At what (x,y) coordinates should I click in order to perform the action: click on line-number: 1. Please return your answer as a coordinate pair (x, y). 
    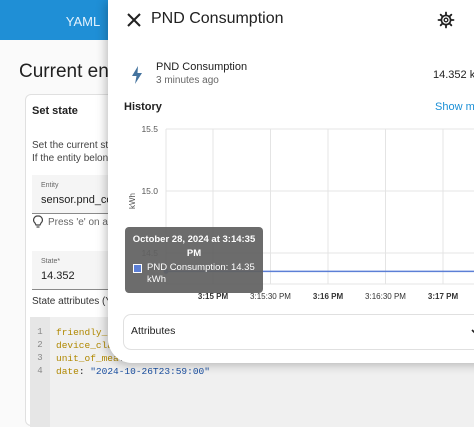
    Looking at the image, I should click on (40, 332).